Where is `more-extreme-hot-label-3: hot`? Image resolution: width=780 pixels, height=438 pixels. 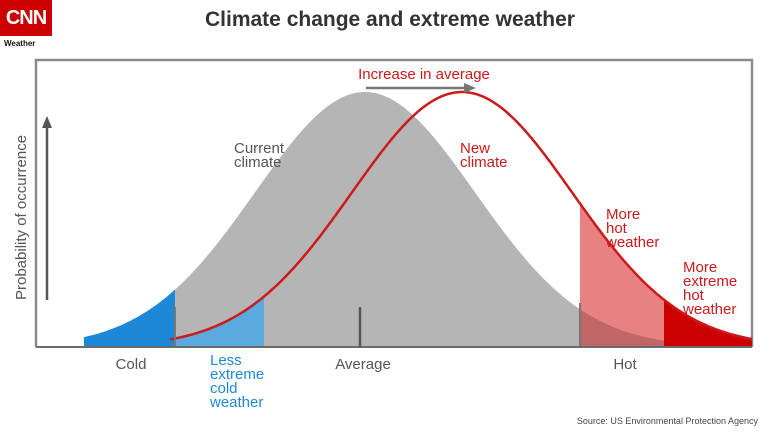 more-extreme-hot-label-3: hot is located at coordinates (694, 295).